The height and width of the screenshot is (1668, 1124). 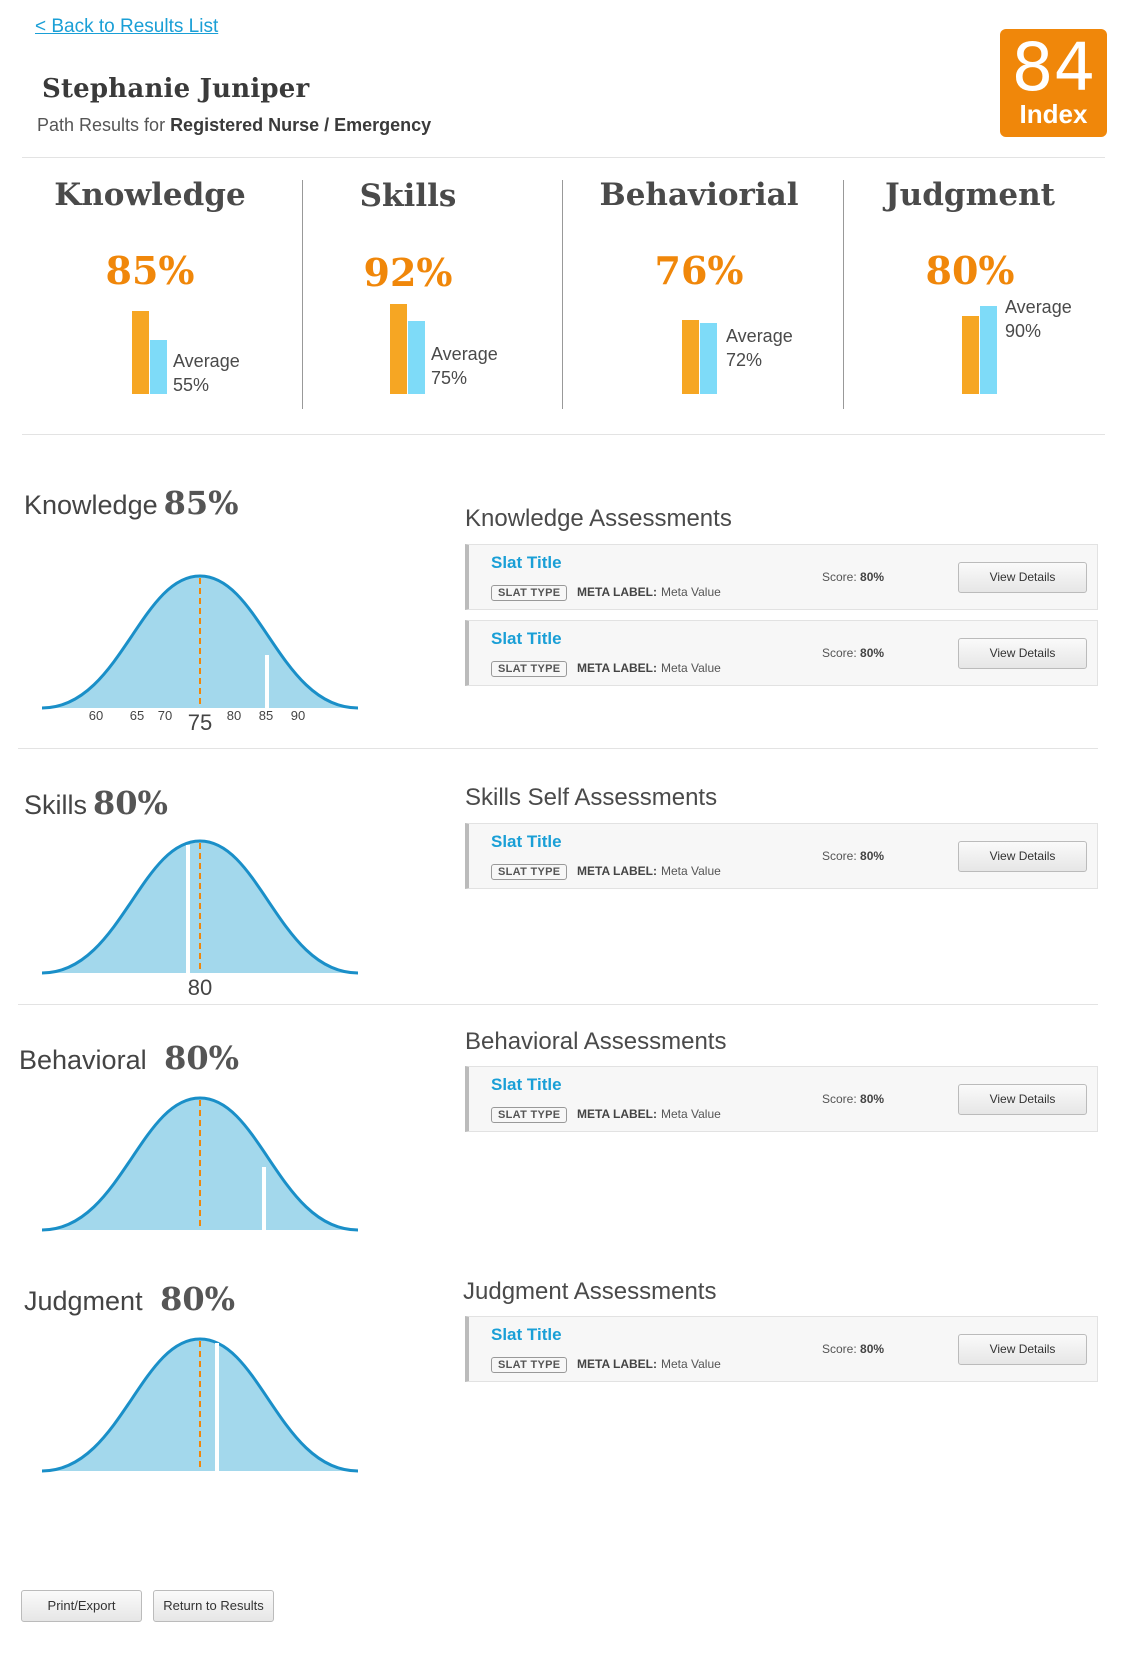 I want to click on average-value: 72%, so click(x=744, y=360).